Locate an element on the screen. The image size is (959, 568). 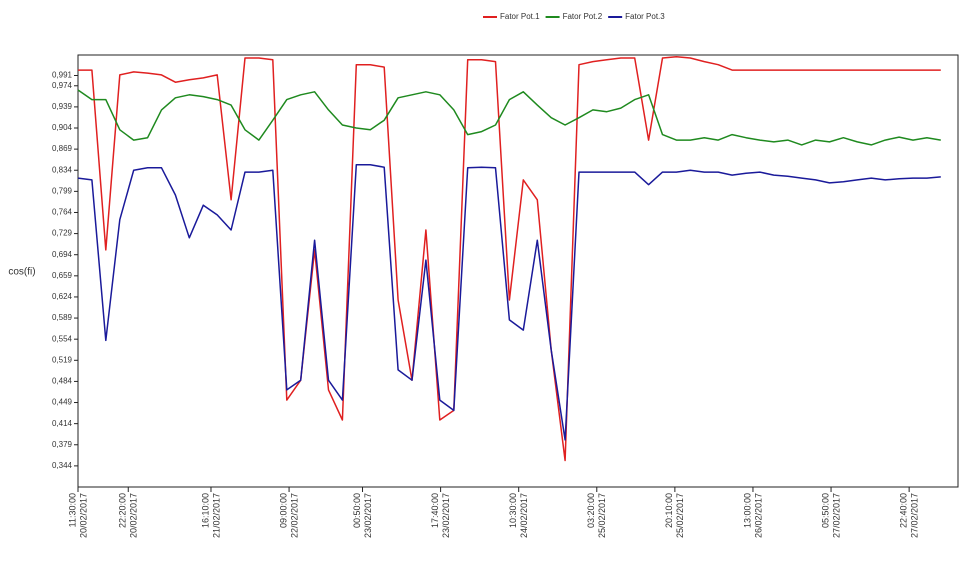
x-tick-label: 05:50:00 is located at coordinates (825, 510).